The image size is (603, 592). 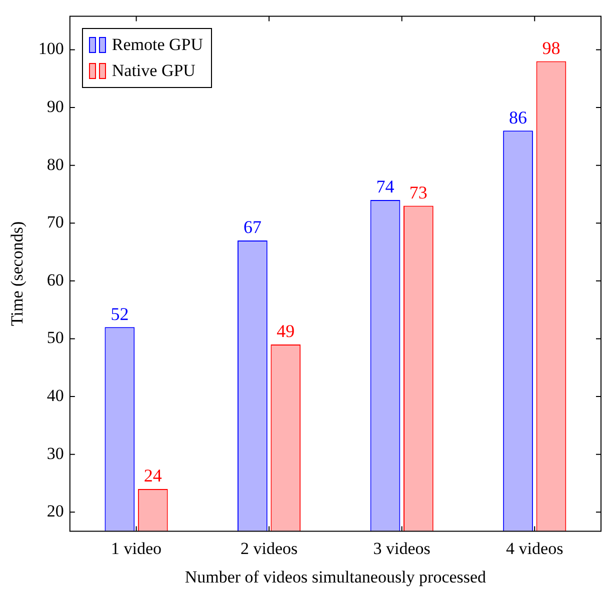 I want to click on y-tick-label: 60, so click(x=55, y=280).